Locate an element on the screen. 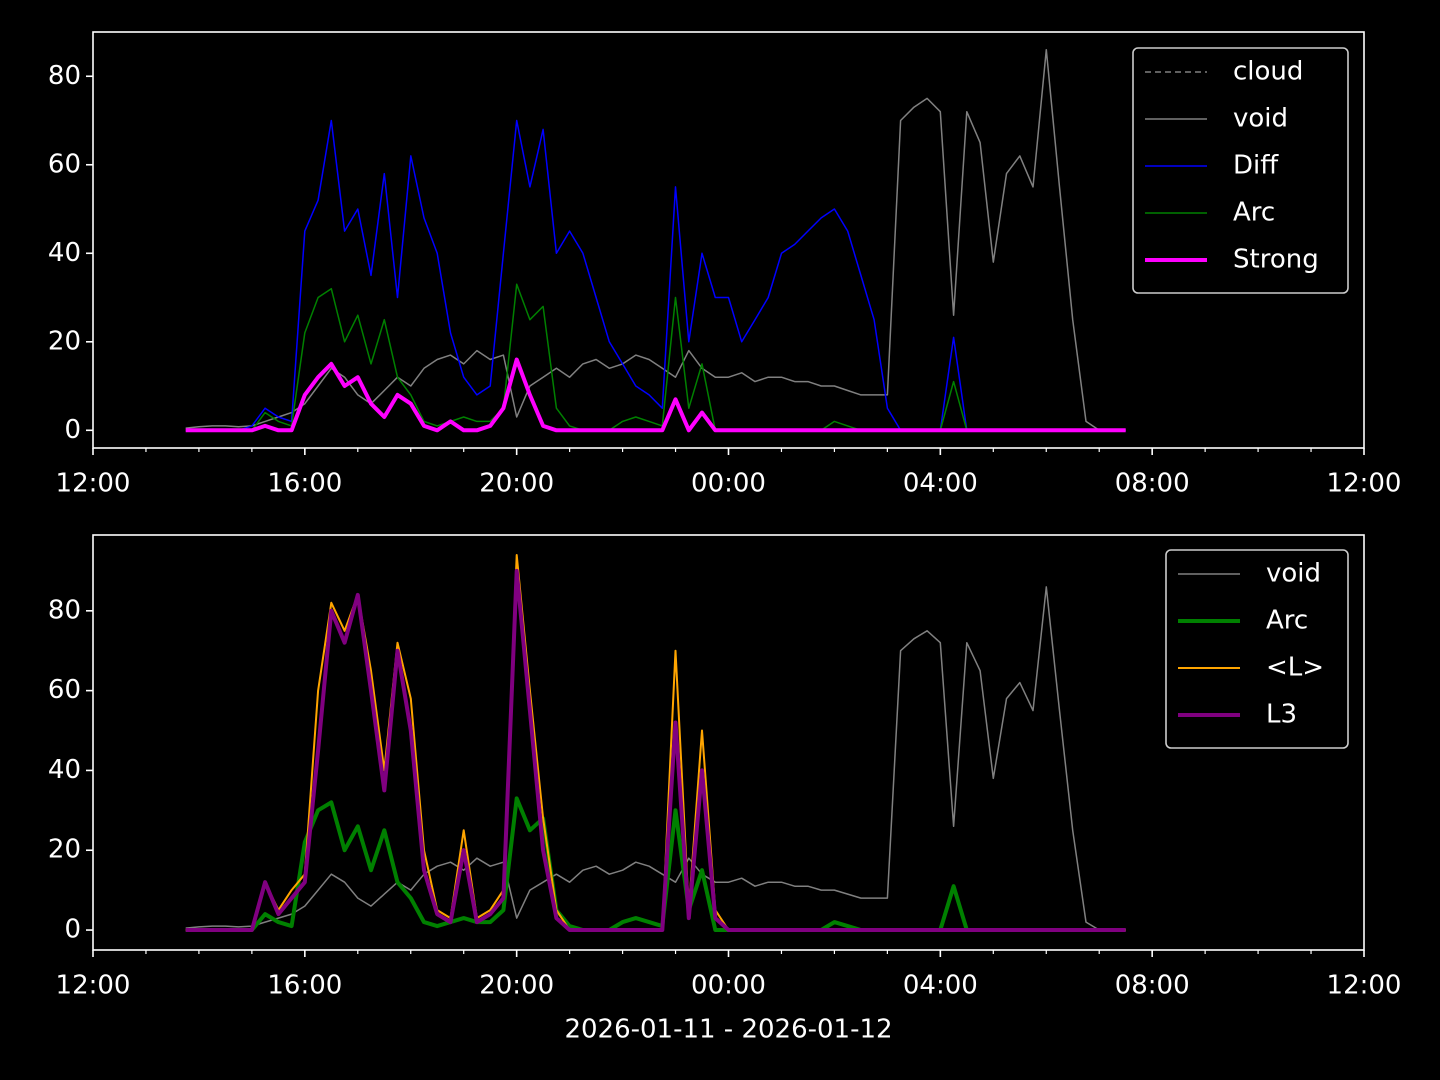 The image size is (1440, 1080). legend-label: cloud is located at coordinates (1268, 72).